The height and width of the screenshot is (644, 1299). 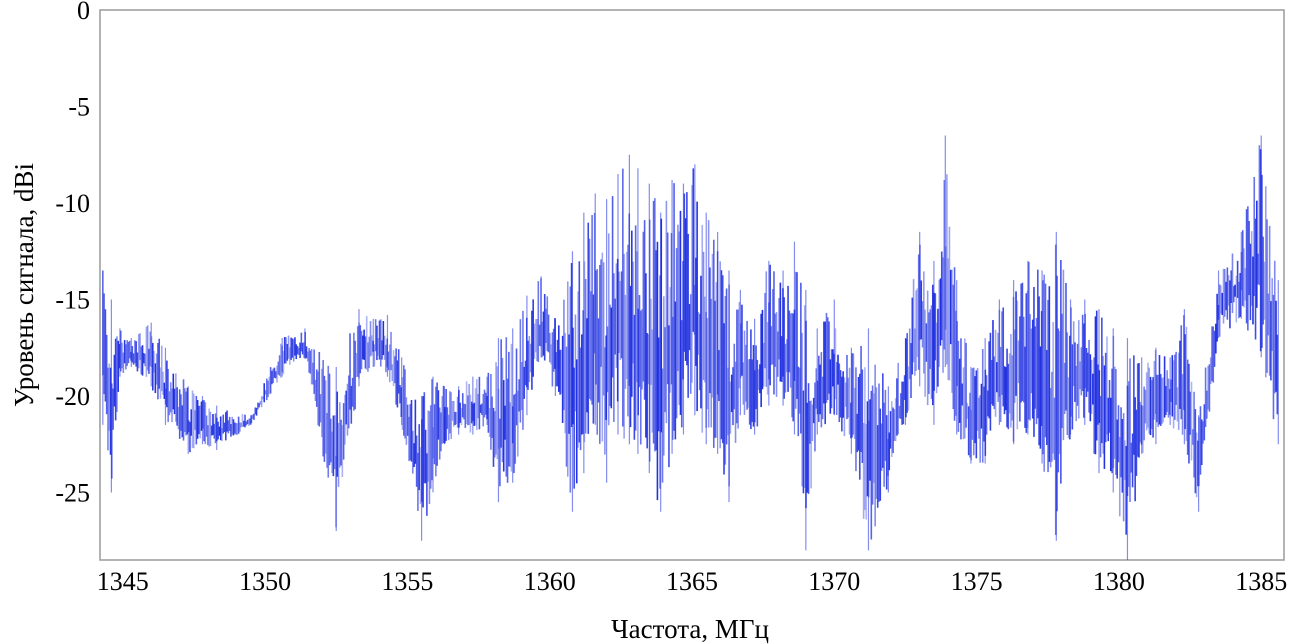 What do you see at coordinates (1261, 581) in the screenshot?
I see `x-tick-label: 1385` at bounding box center [1261, 581].